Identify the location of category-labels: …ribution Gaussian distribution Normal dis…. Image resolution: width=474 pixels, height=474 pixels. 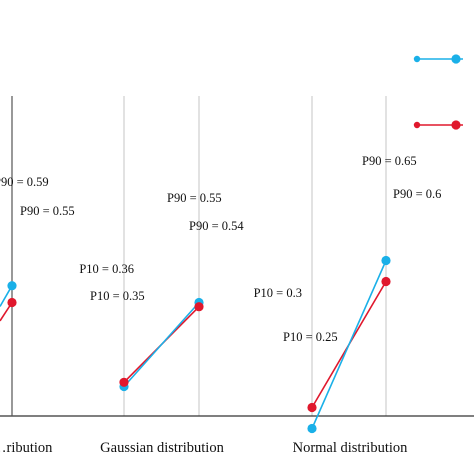
(204, 448).